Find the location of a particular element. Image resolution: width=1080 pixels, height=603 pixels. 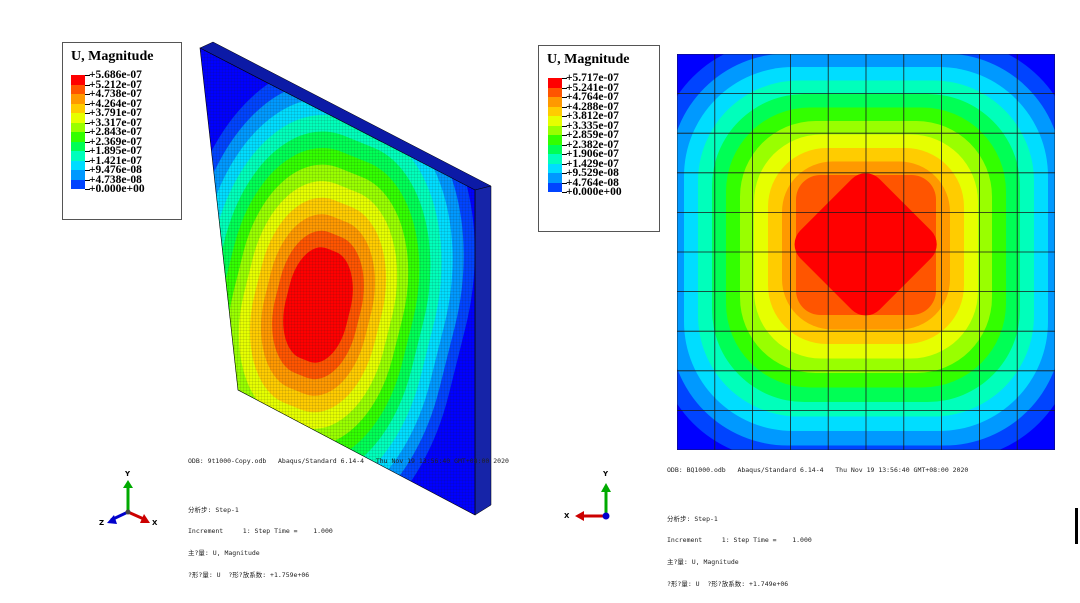

legend-value: +4.764e-08 is located at coordinates (592, 182).